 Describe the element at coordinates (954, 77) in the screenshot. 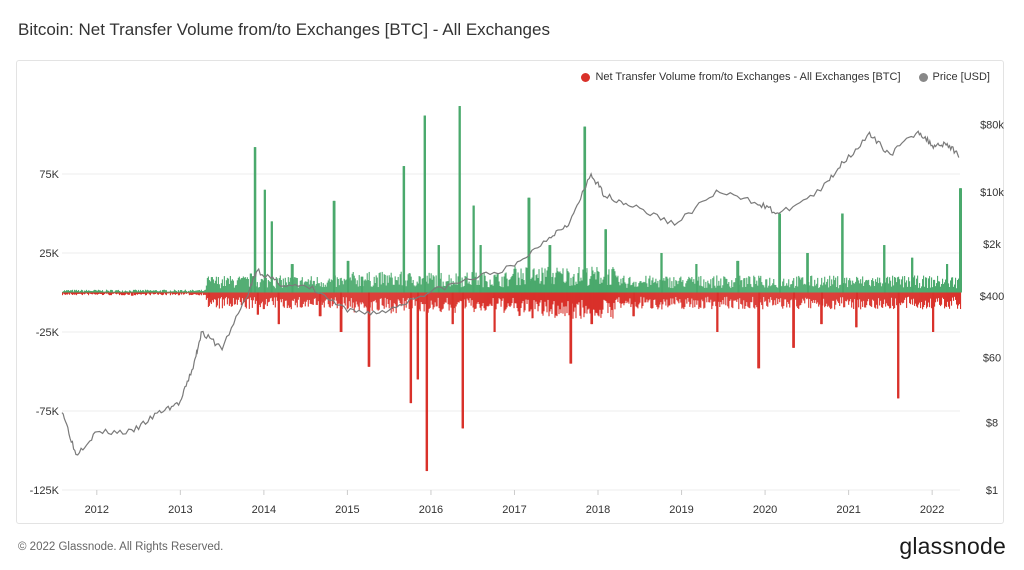

I see `legend-item-price: Price [USD]` at that location.